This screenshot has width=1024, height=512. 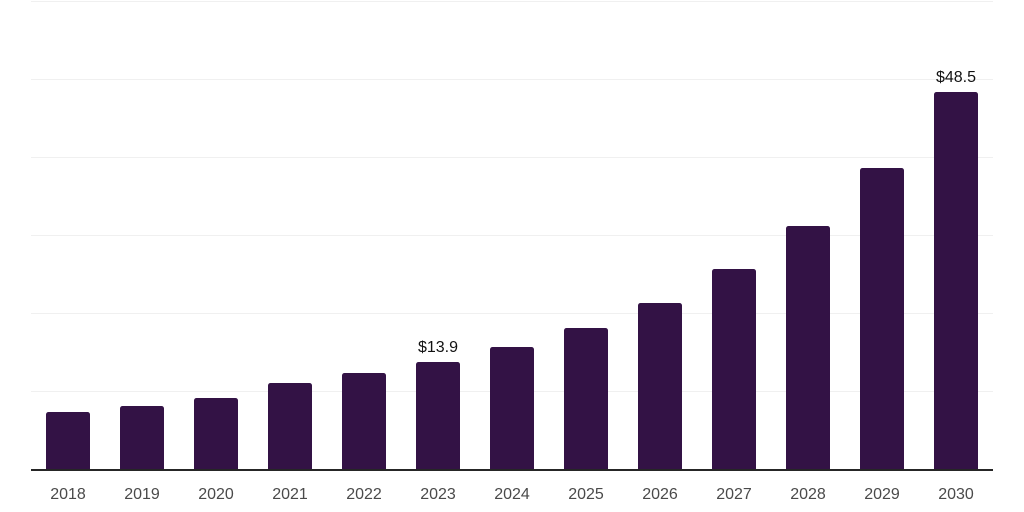 What do you see at coordinates (956, 280) in the screenshot?
I see `bar-2030` at bounding box center [956, 280].